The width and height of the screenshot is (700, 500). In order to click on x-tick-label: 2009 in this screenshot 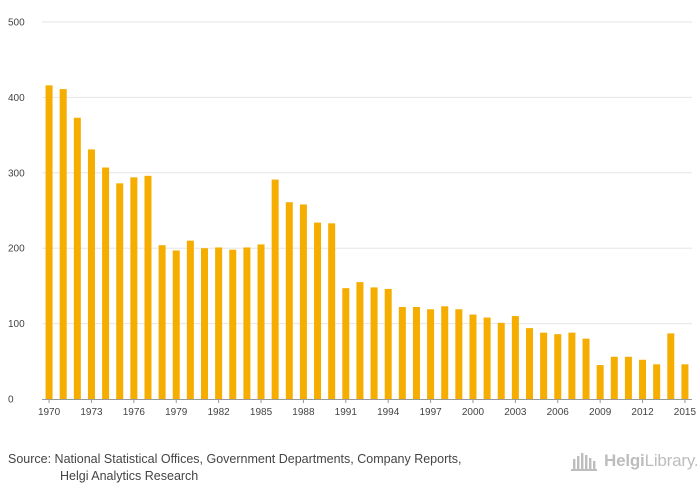, I will do `click(600, 412)`.